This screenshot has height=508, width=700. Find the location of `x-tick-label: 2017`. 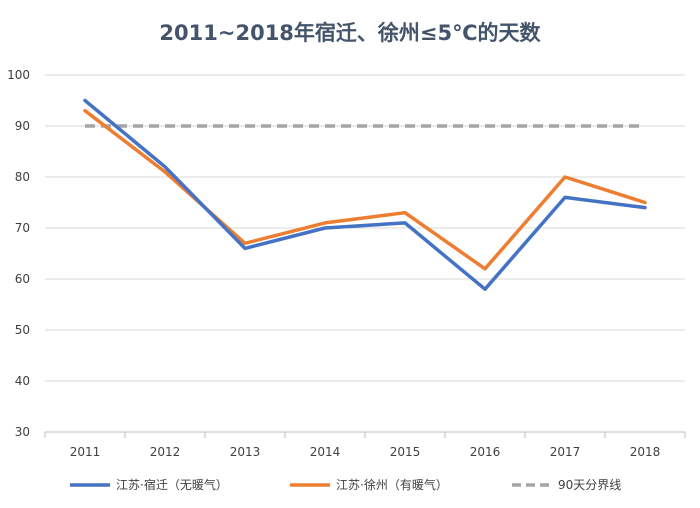

x-tick-label: 2017 is located at coordinates (565, 452).